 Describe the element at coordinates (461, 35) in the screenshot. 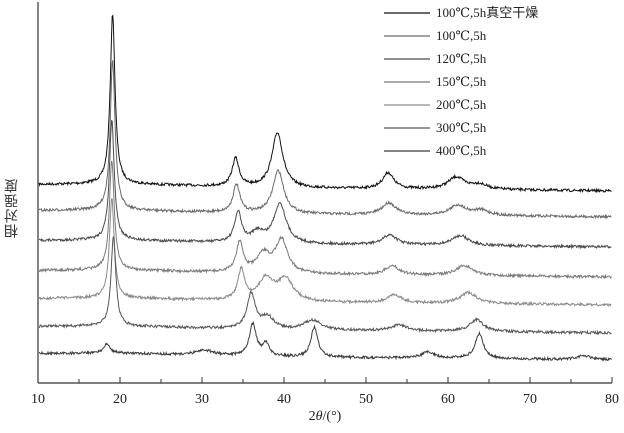

I see `legend-label: 100℃,5h` at that location.